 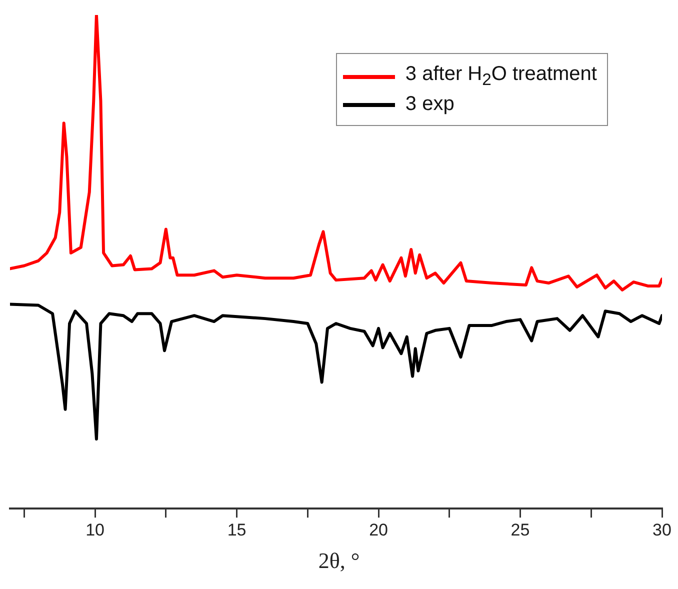 What do you see at coordinates (429, 104) in the screenshot?
I see `legend-label: 3 exp` at bounding box center [429, 104].